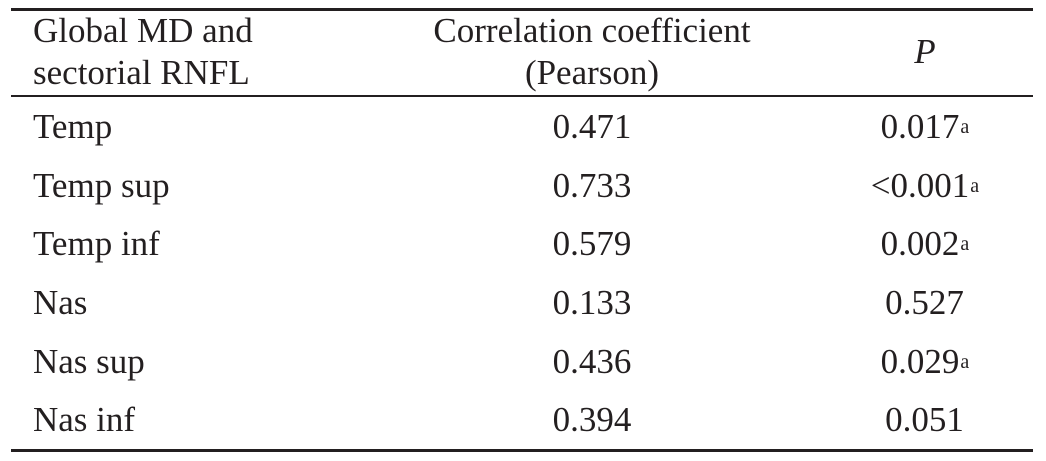 The image size is (1046, 461). Describe the element at coordinates (925, 185) in the screenshot. I see `row-2-p: <0.001a` at that location.